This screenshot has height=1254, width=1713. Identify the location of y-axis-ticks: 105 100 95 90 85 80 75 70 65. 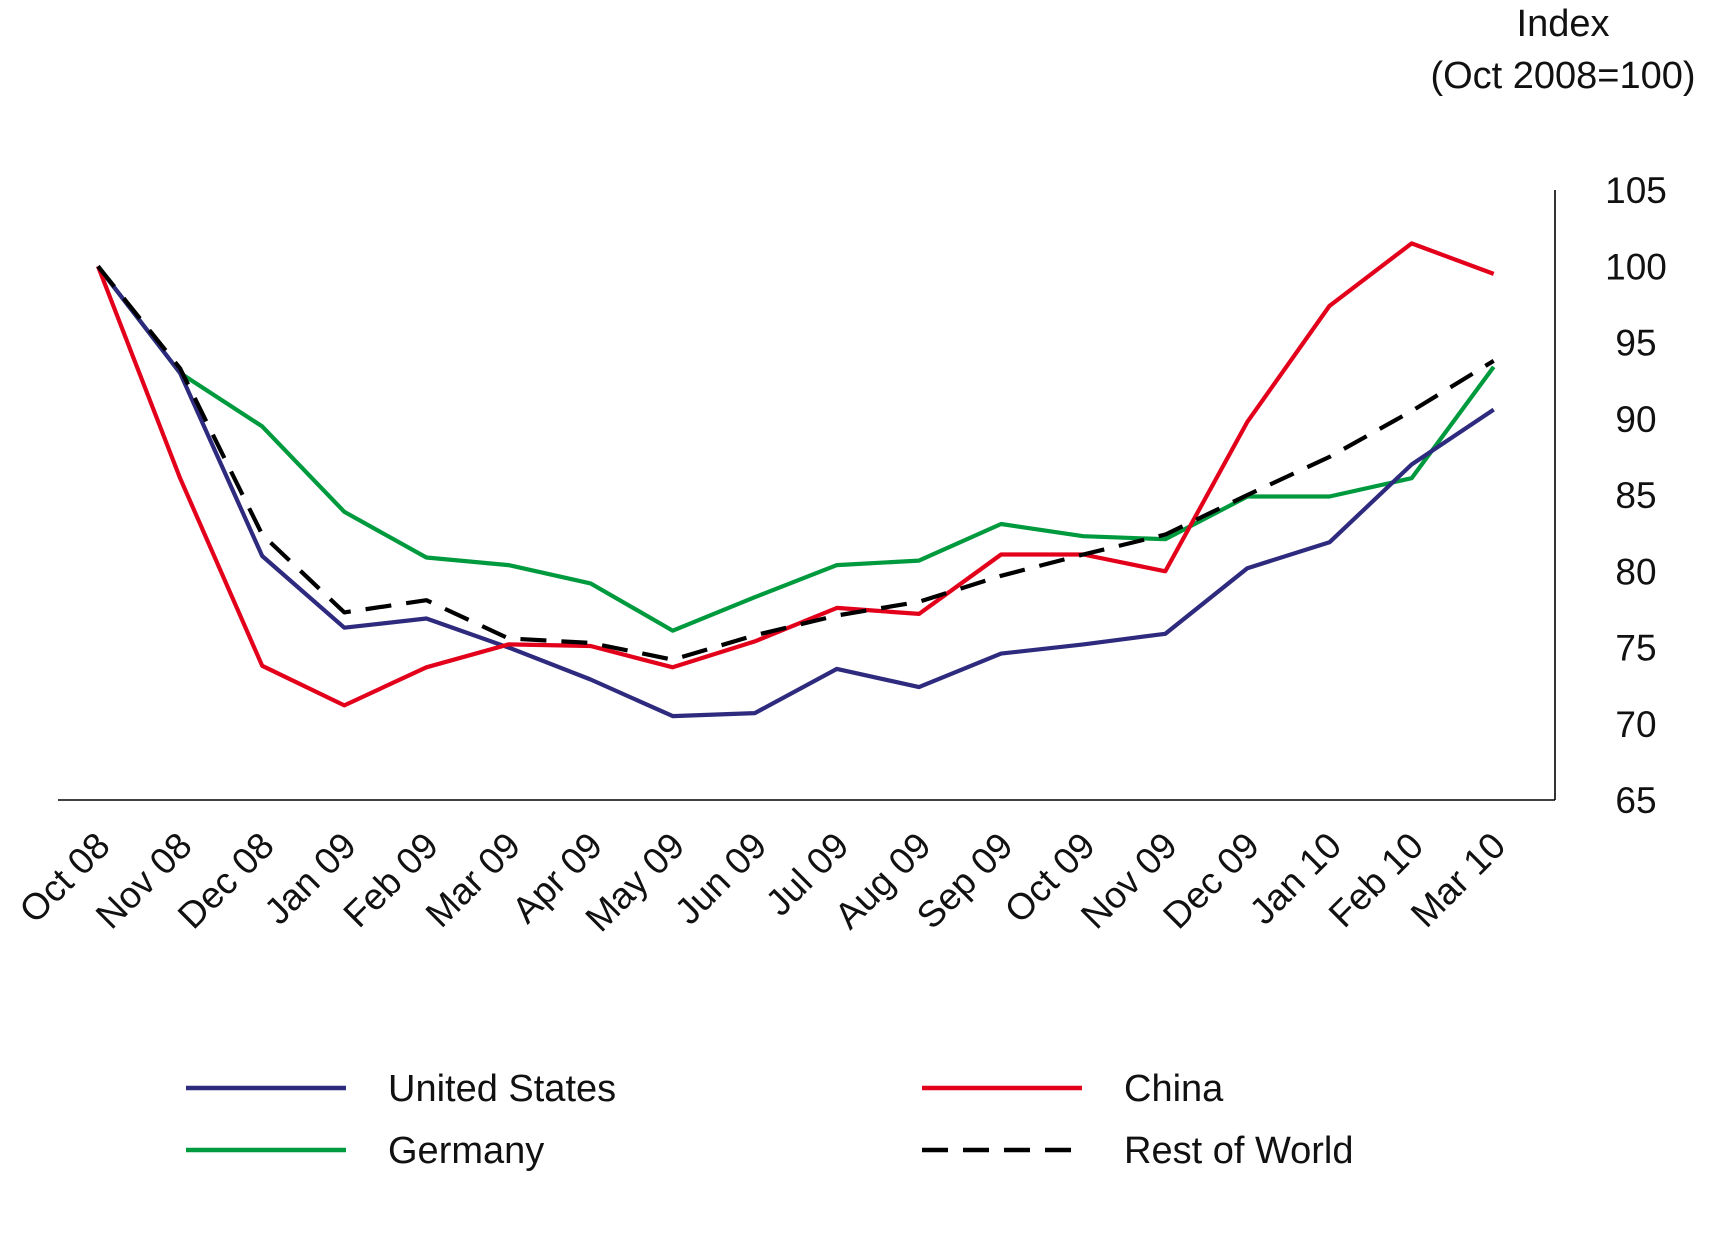
(1636, 495).